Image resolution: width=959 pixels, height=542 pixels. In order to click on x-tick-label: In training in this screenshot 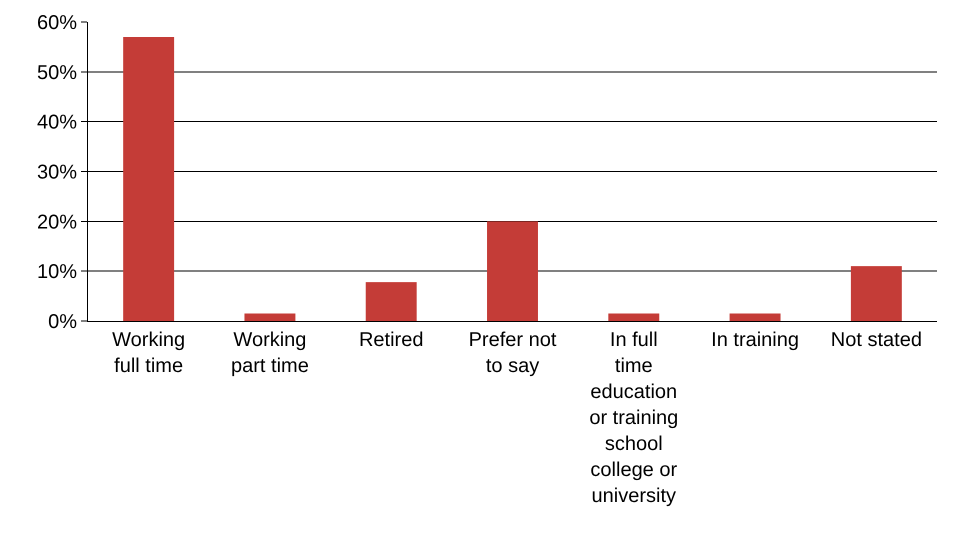, I will do `click(755, 340)`.